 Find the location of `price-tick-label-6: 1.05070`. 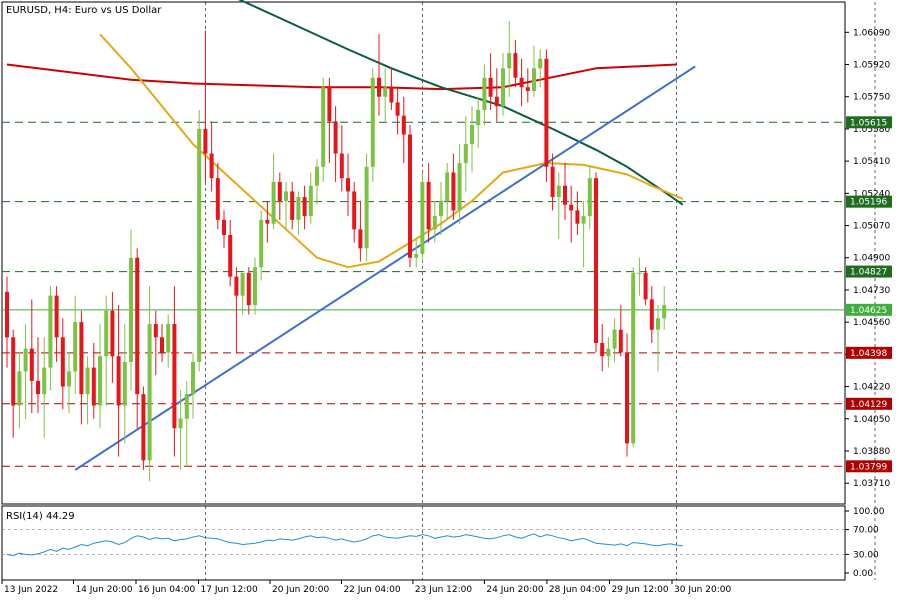

price-tick-label-6: 1.05070 is located at coordinates (871, 227).